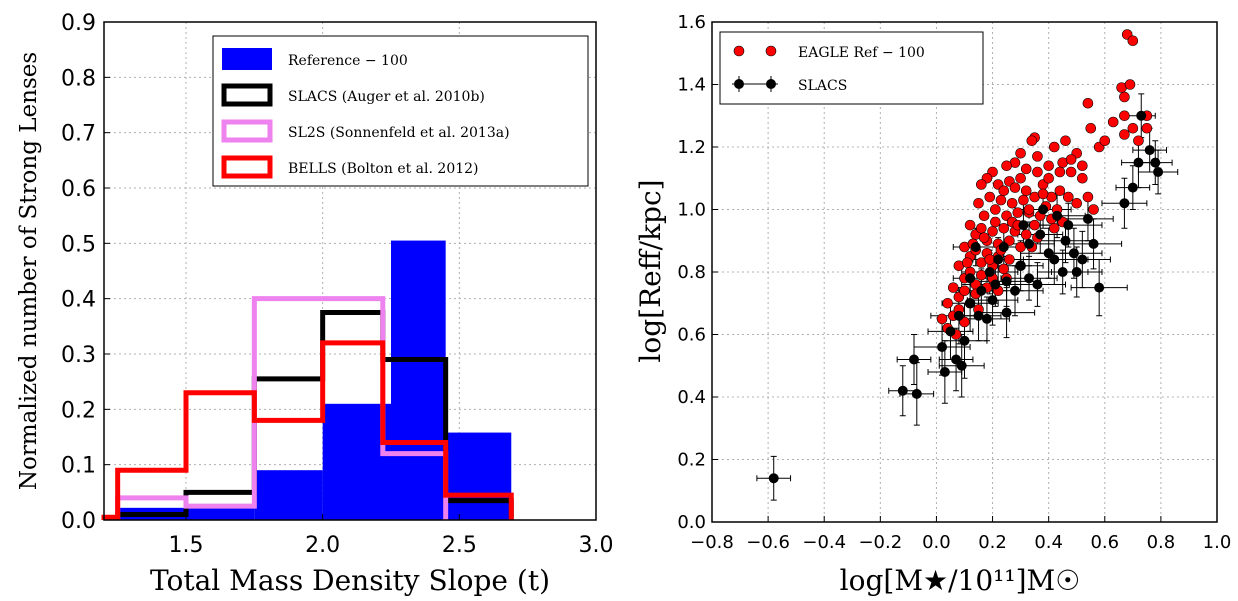 The height and width of the screenshot is (601, 1238). What do you see at coordinates (247, 59) in the screenshot?
I see `legend-swatch` at bounding box center [247, 59].